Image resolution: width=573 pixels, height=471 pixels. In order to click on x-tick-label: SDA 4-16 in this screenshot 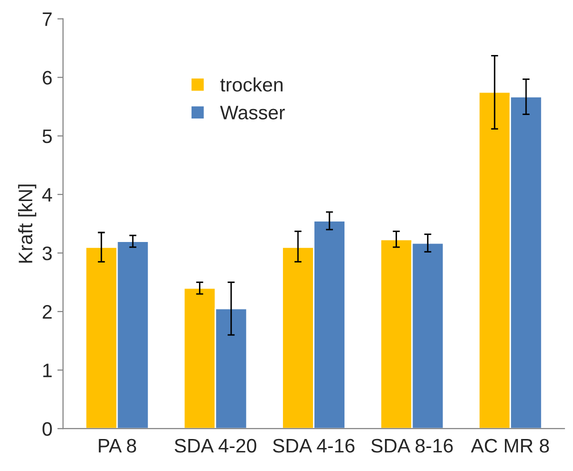, I will do `click(313, 445)`.